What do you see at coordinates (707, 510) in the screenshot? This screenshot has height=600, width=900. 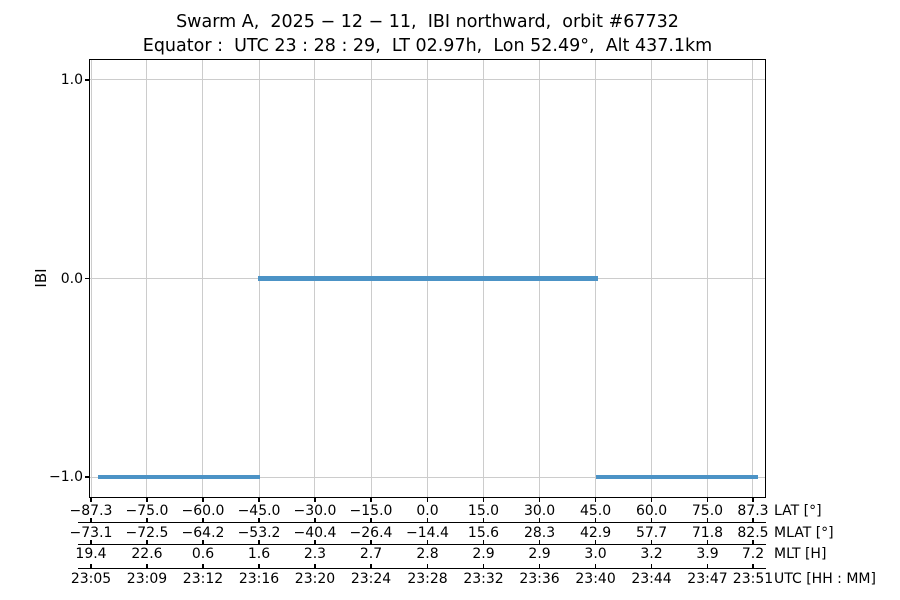 I see `x-tick-label: 75.0` at bounding box center [707, 510].